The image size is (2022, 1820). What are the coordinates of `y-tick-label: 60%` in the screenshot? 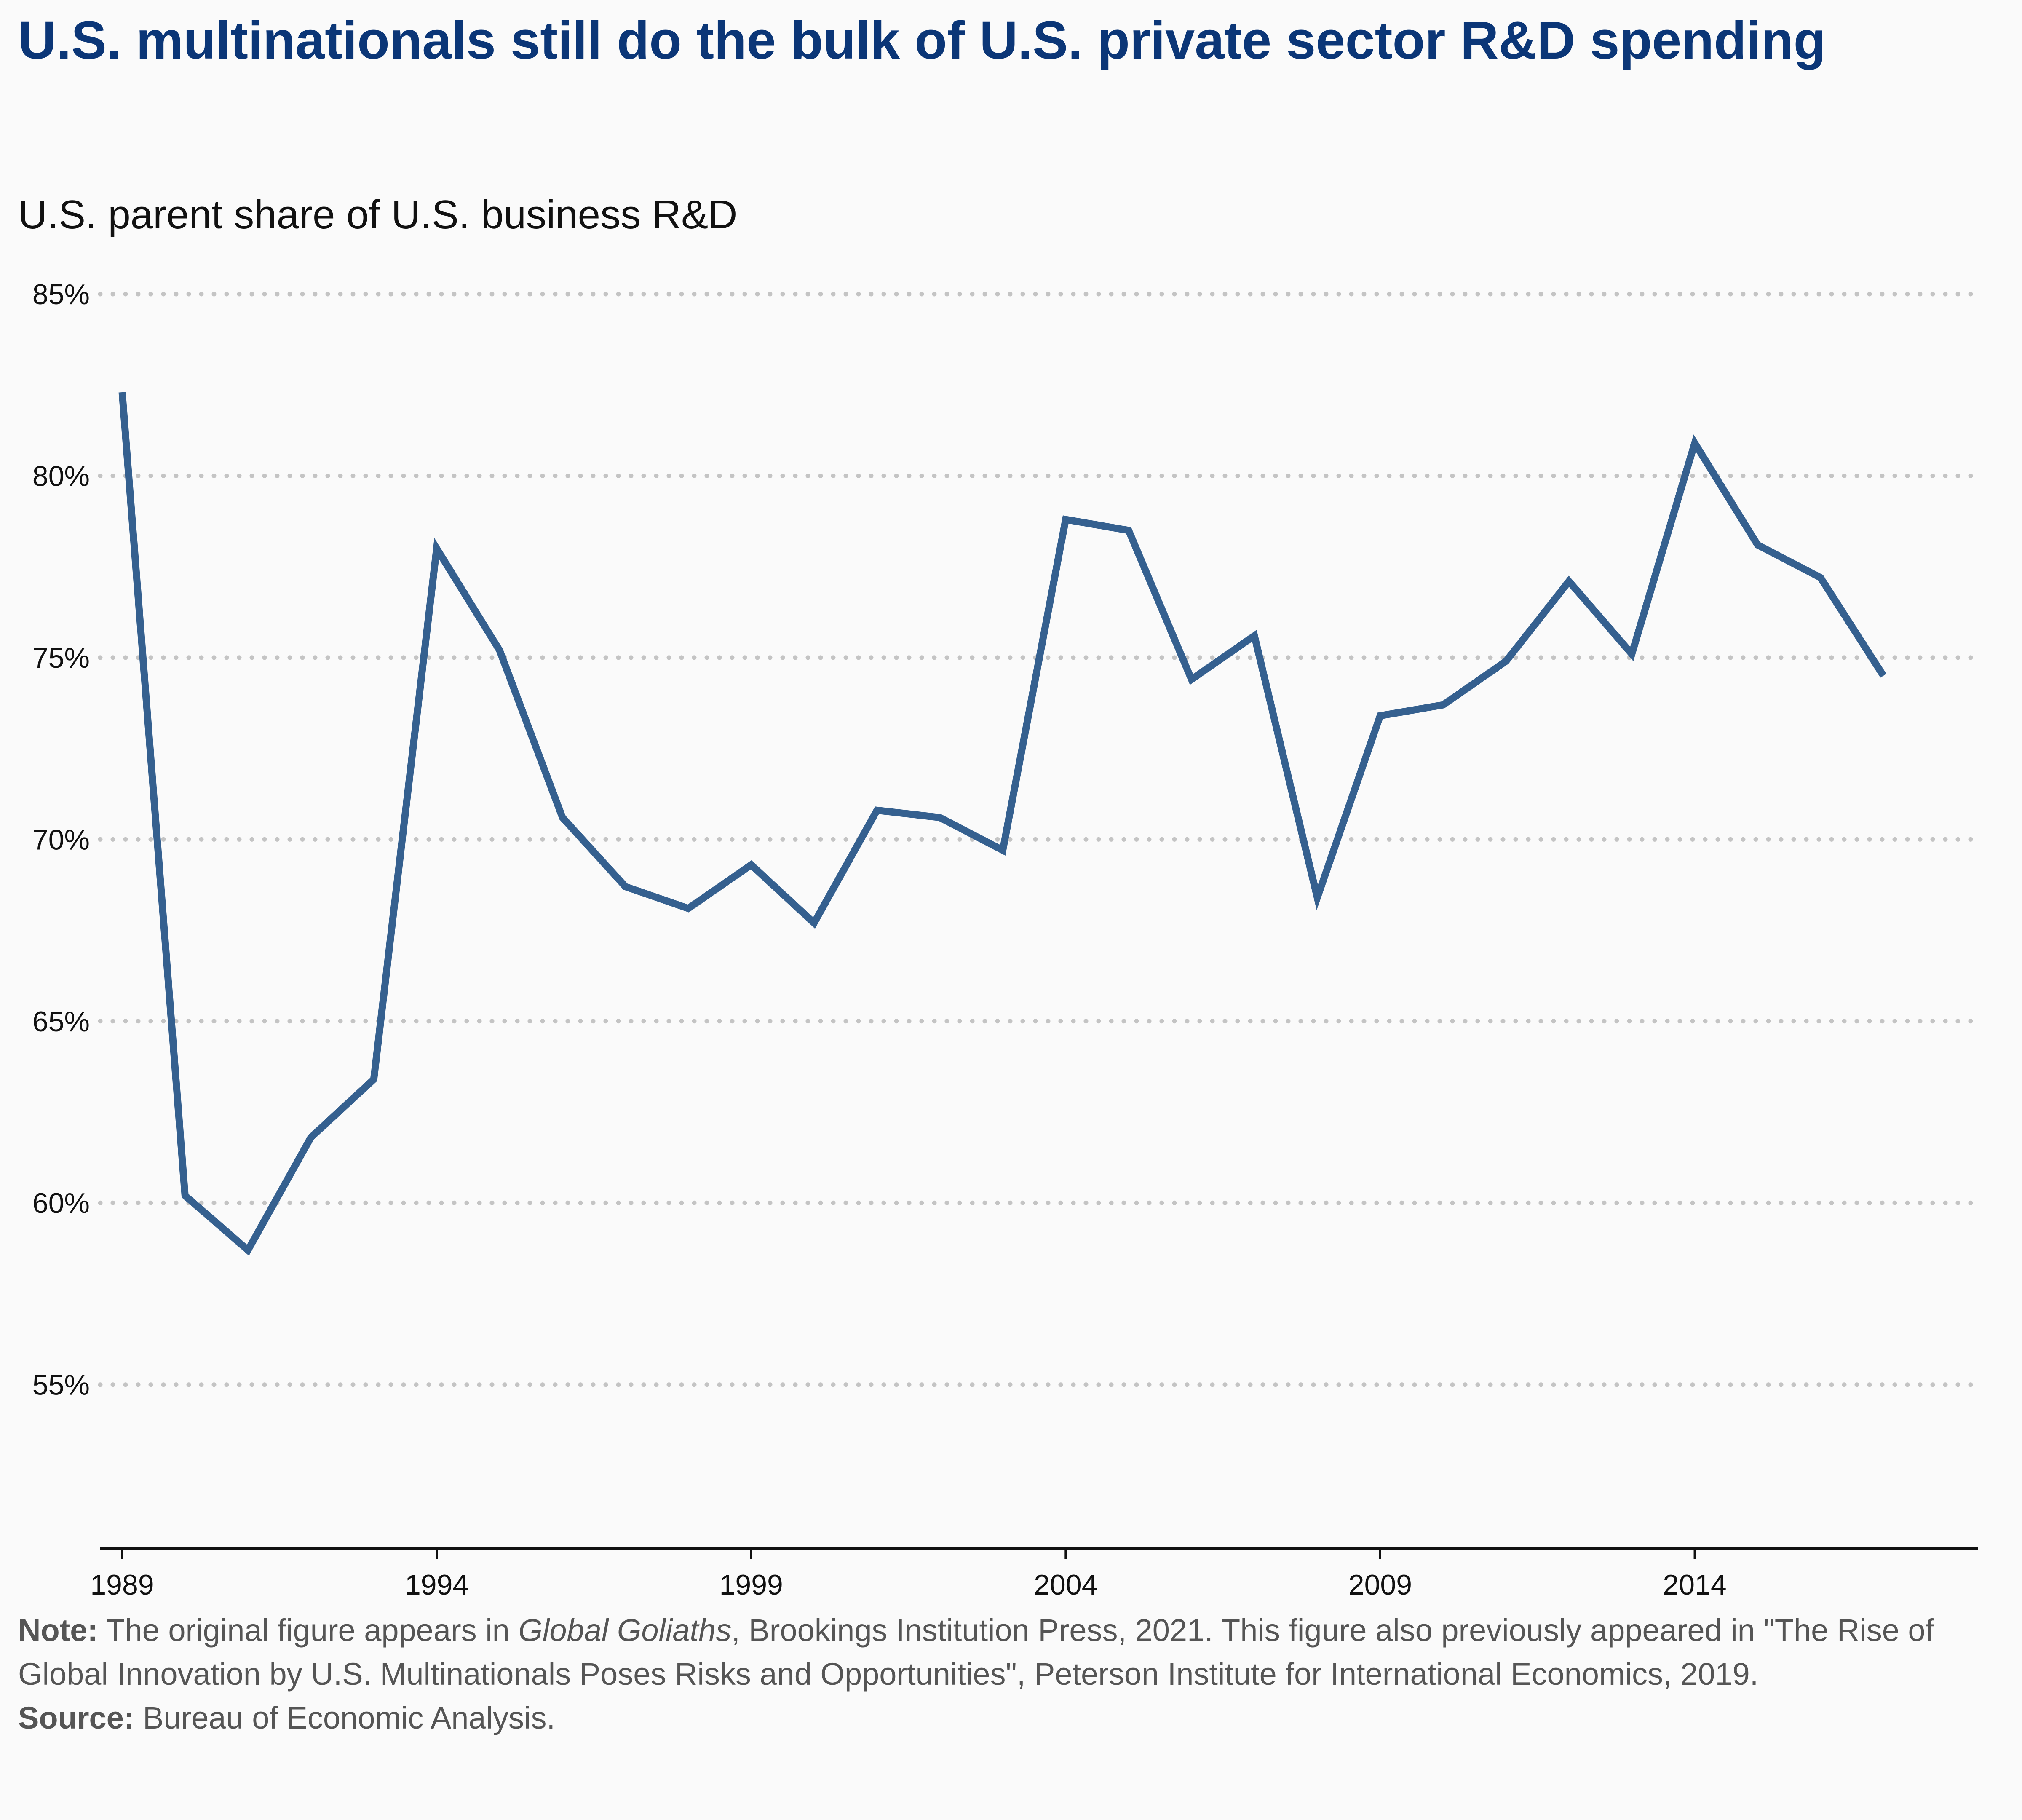 It's located at (61, 1203).